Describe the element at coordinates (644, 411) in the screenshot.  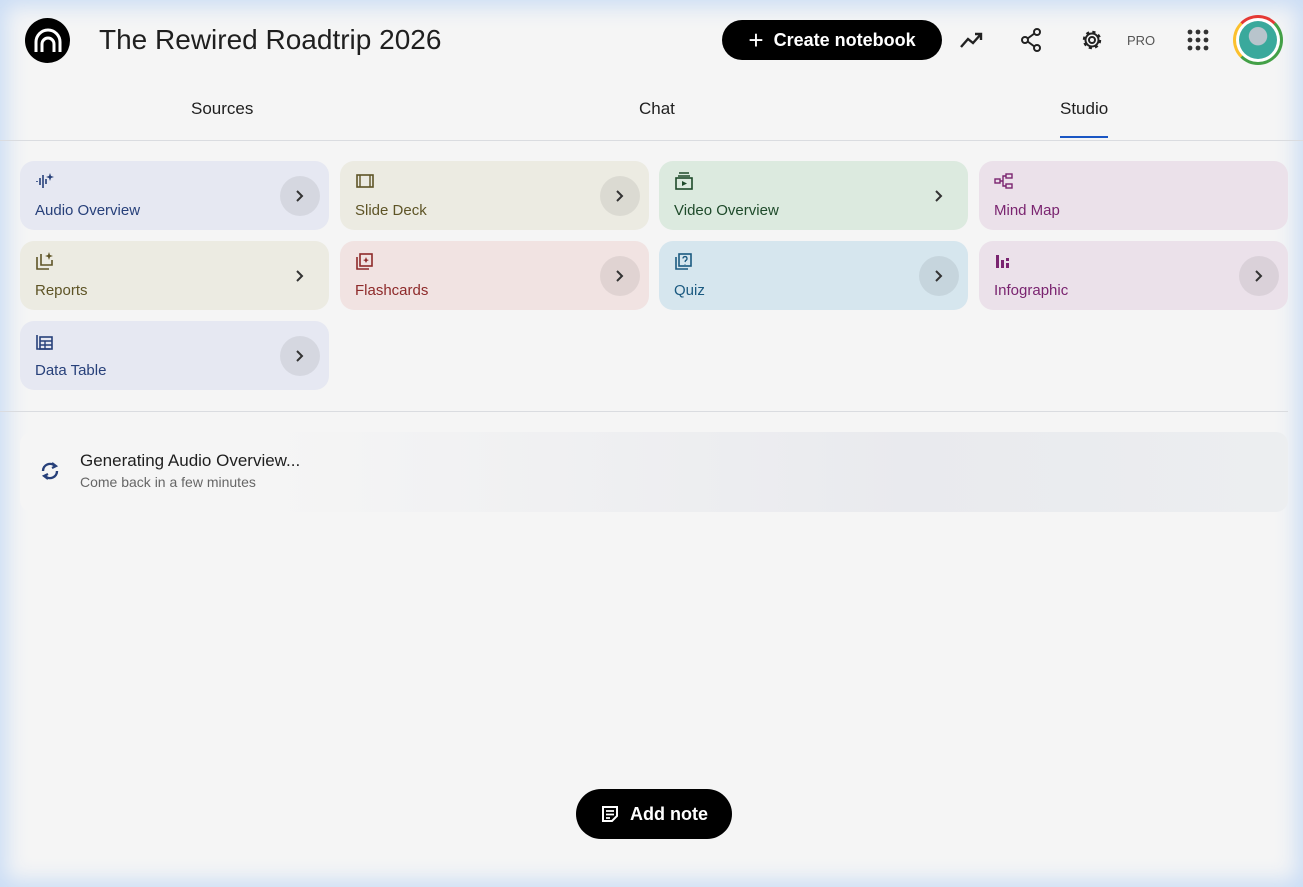
I see `divider` at that location.